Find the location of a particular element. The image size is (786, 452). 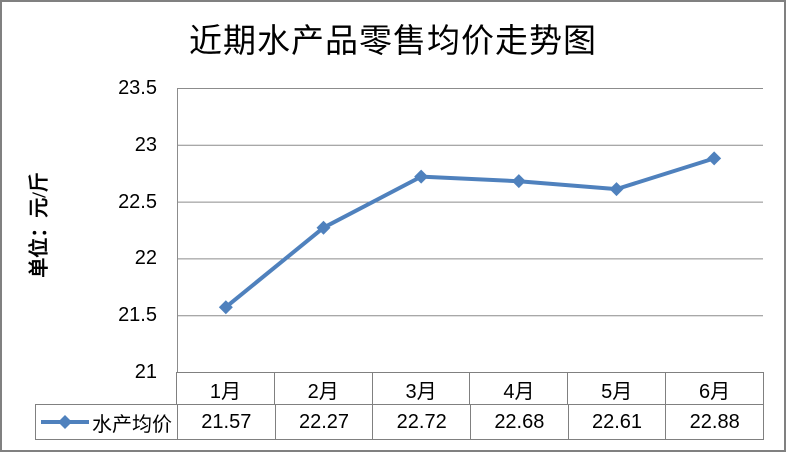

y-tick-label: 23.5 is located at coordinates (137, 88).